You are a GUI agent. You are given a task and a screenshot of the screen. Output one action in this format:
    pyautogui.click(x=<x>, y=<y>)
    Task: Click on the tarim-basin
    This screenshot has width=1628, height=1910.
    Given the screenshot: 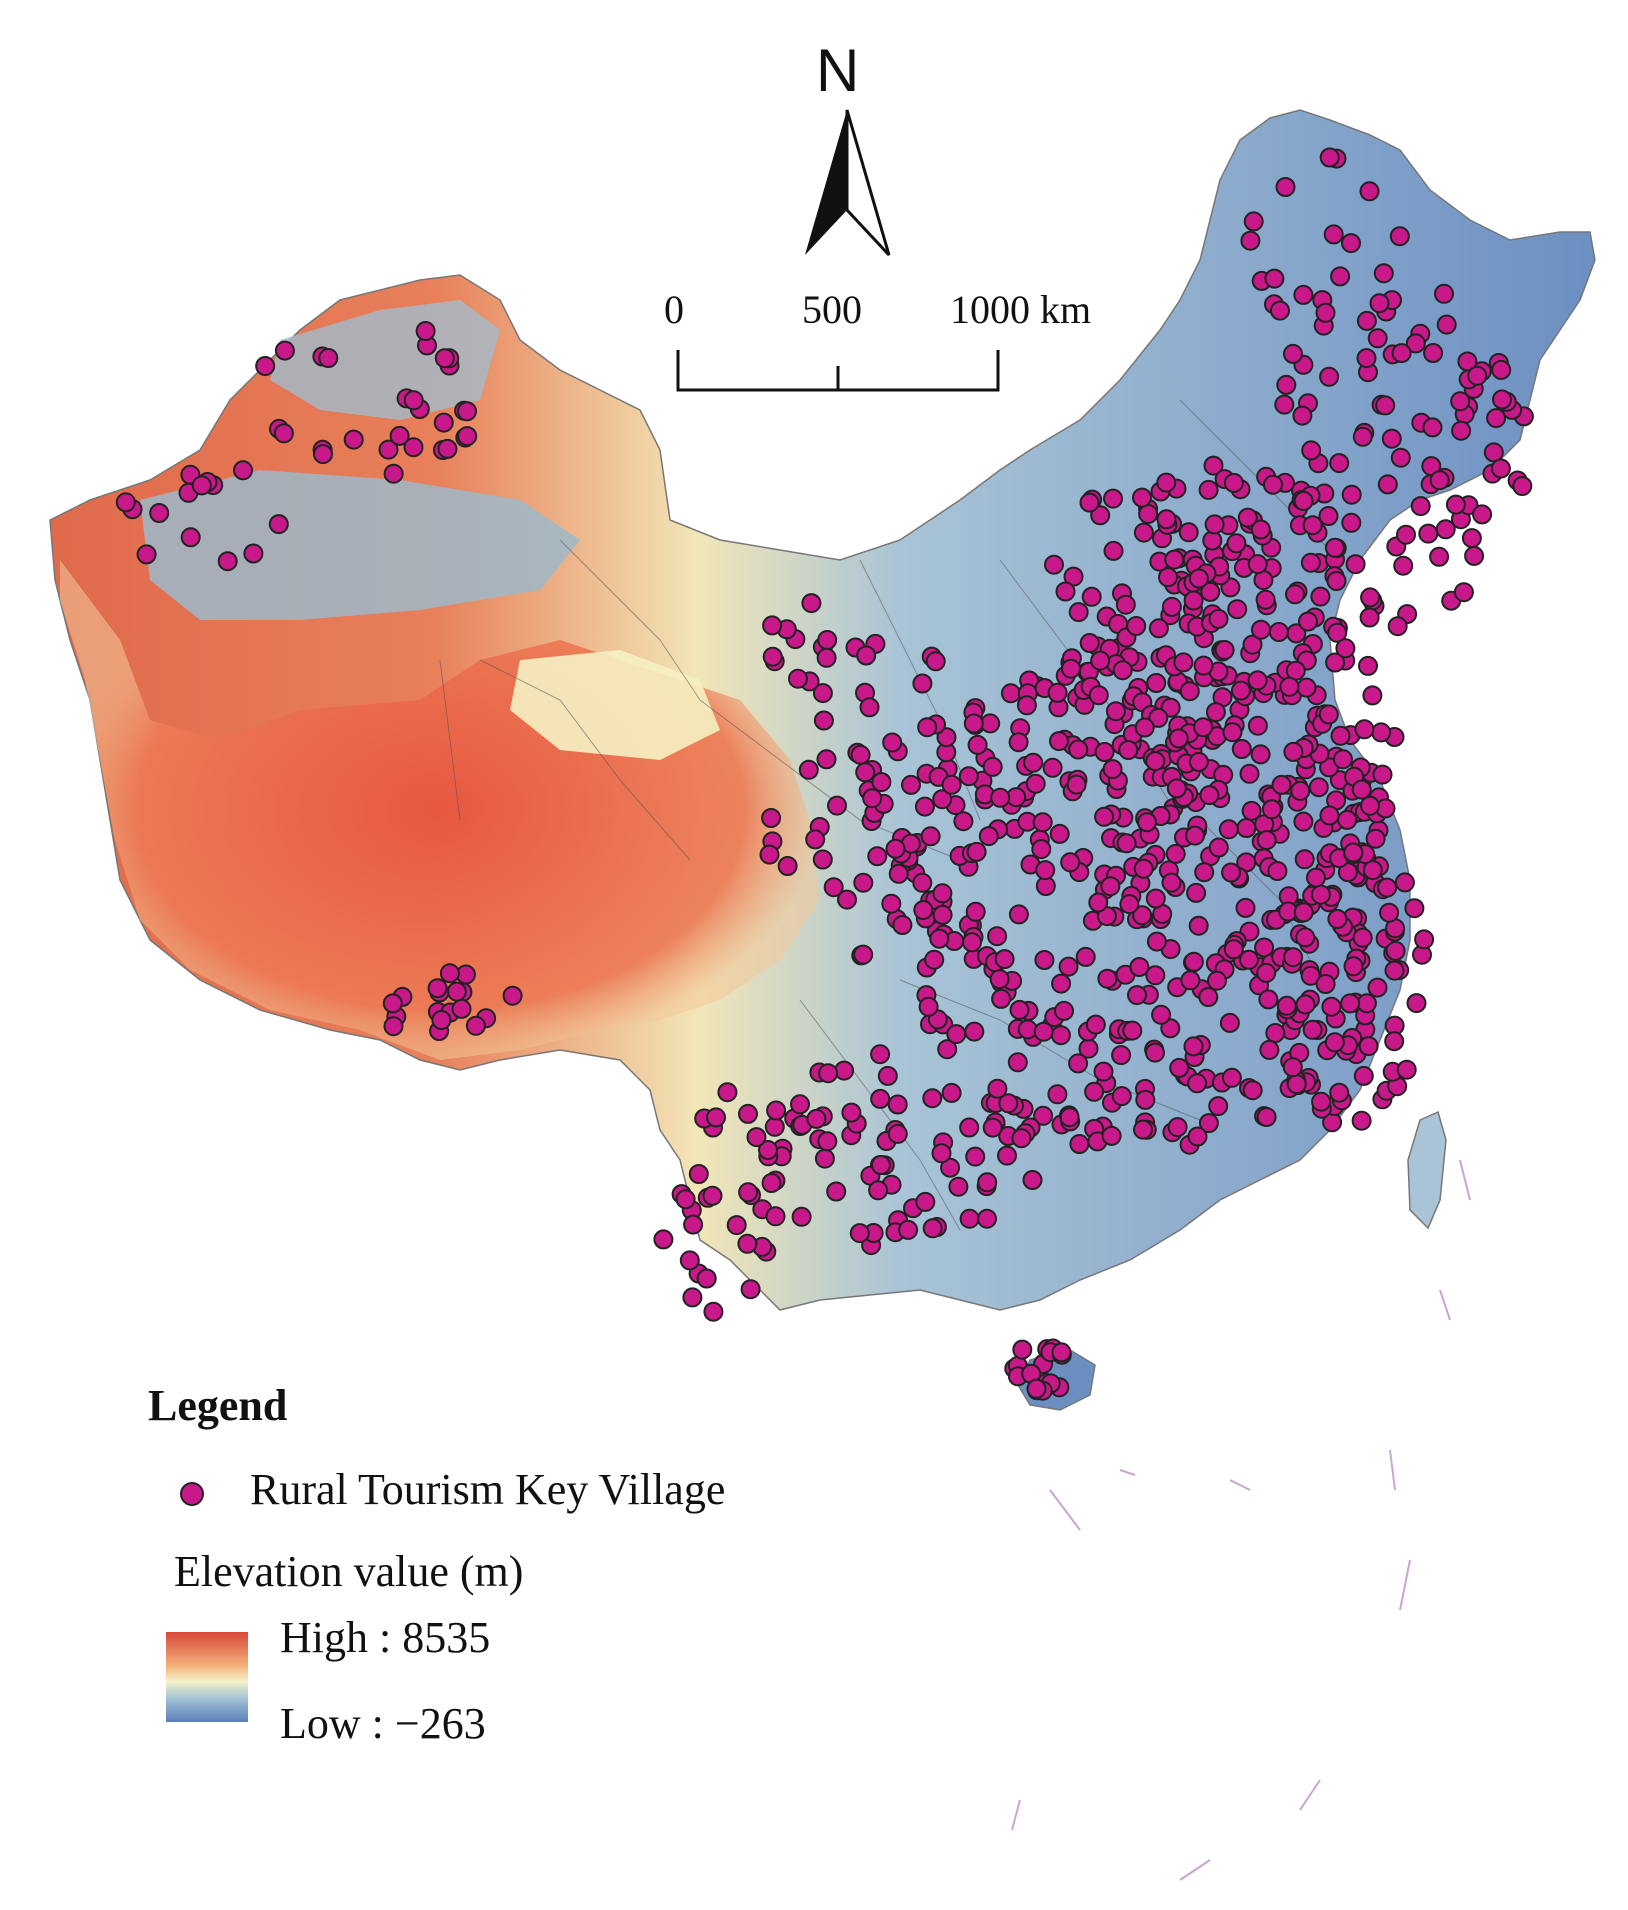 What is the action you would take?
    pyautogui.click(x=360, y=545)
    